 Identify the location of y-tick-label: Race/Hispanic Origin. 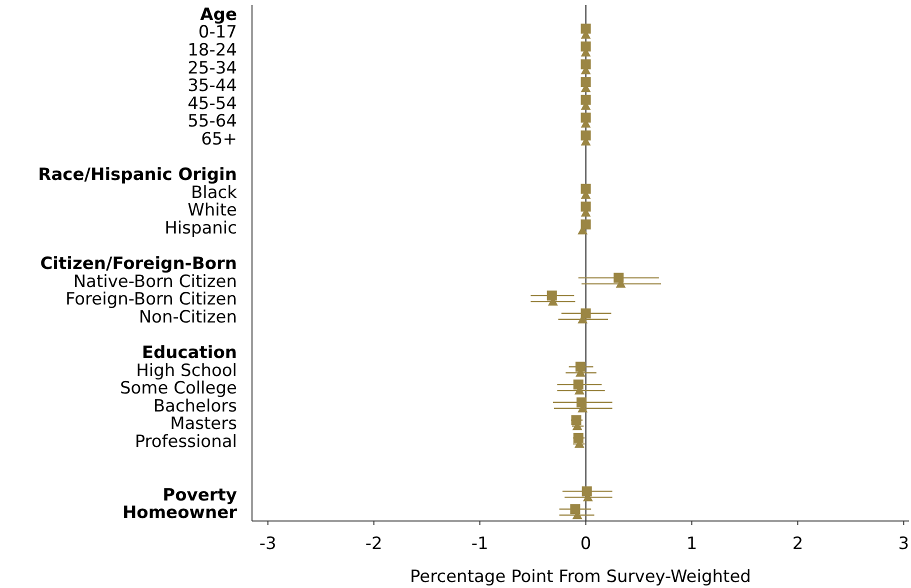
(137, 175).